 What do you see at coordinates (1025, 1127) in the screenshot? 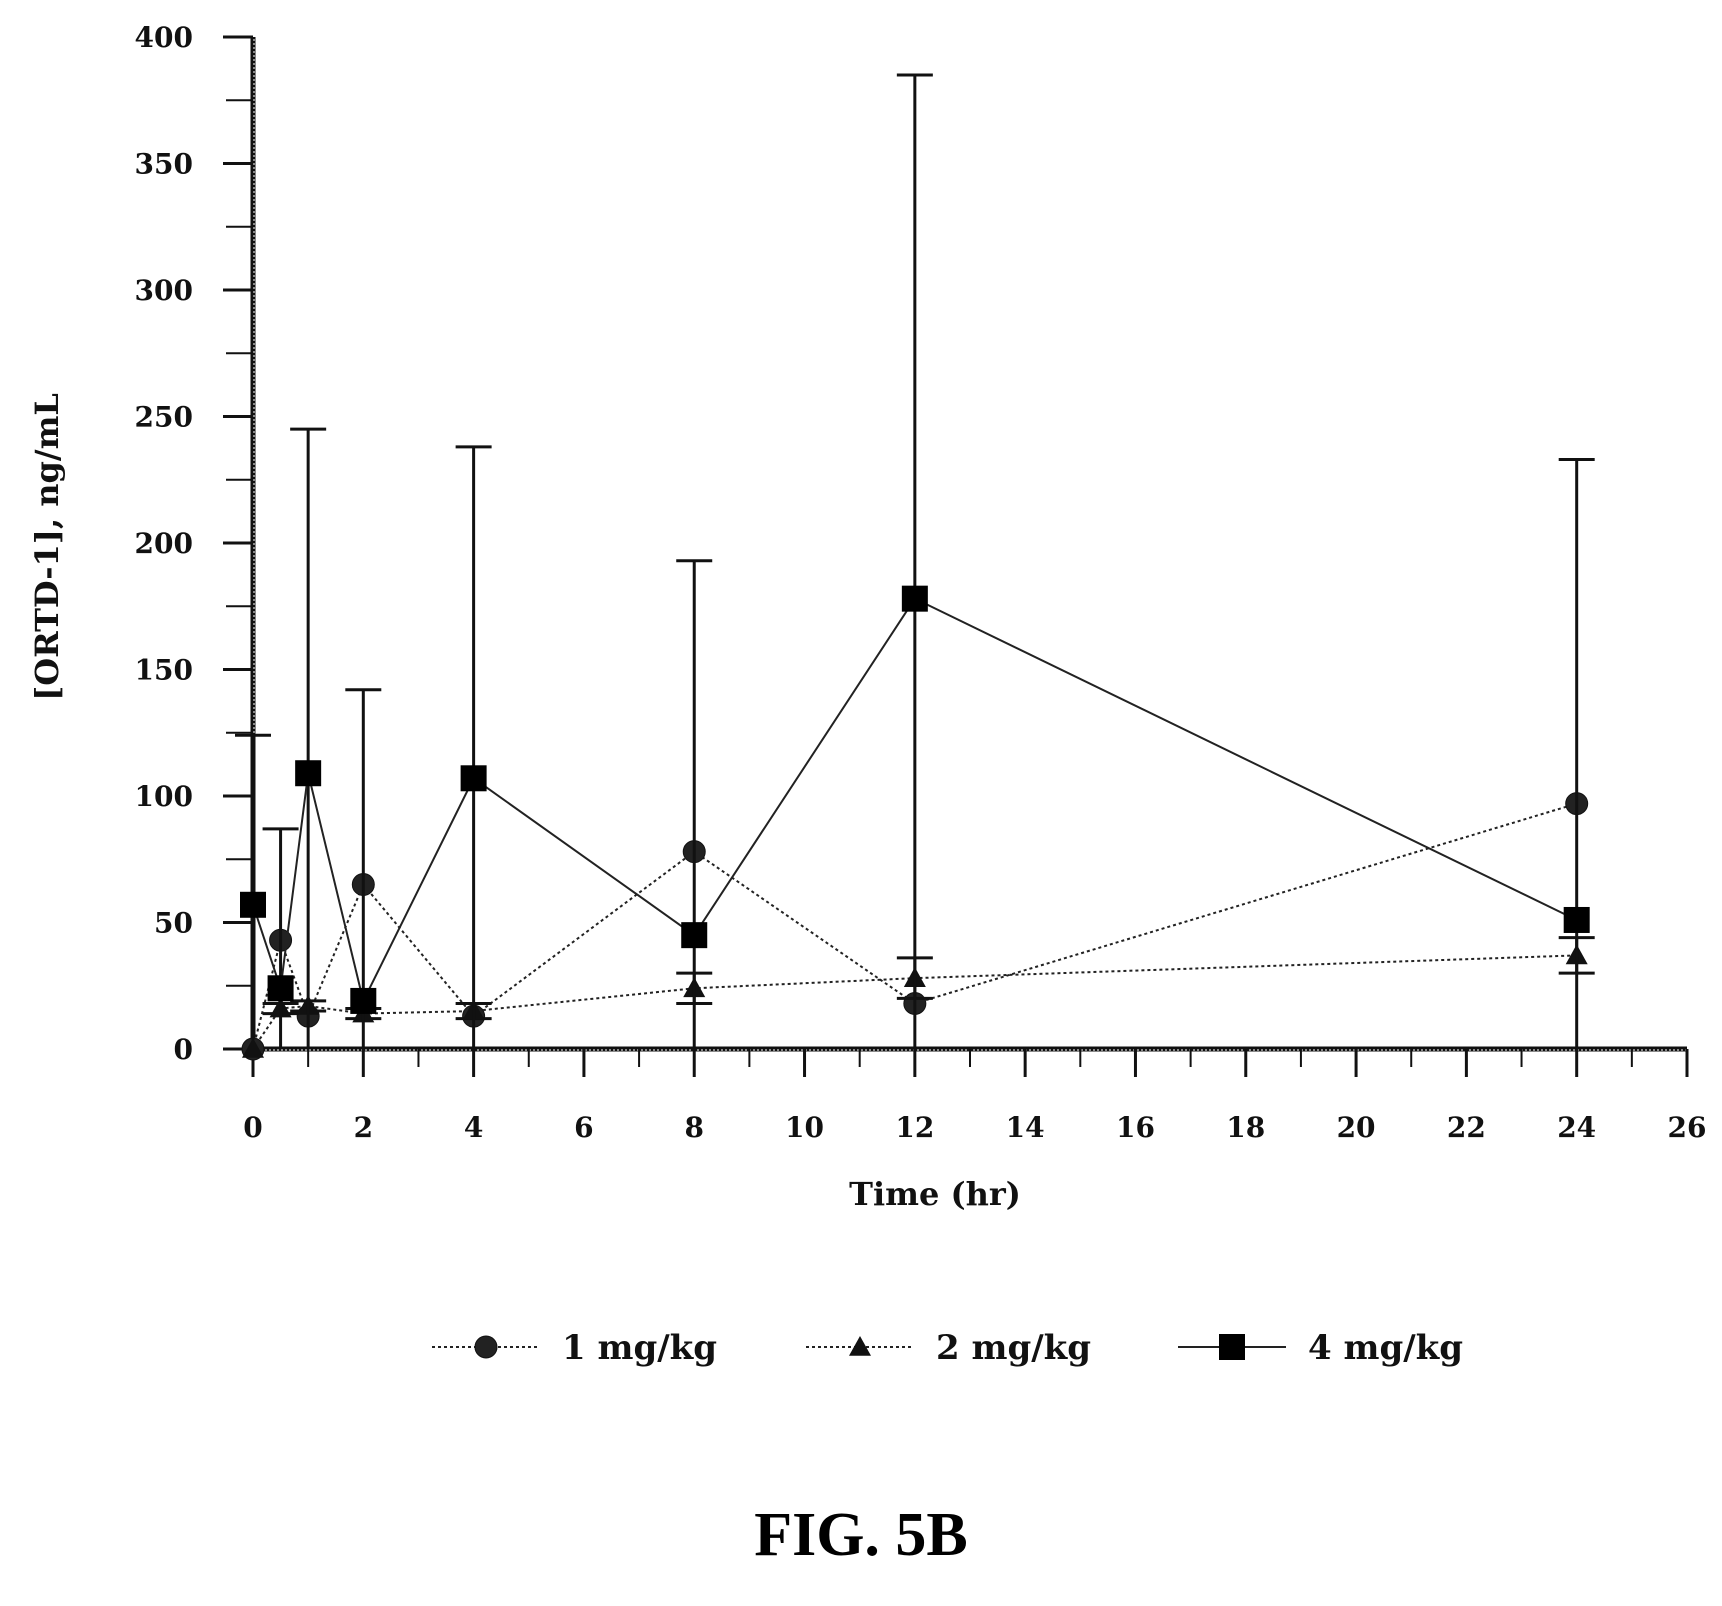
I see `x-tick-label: 14` at bounding box center [1025, 1127].